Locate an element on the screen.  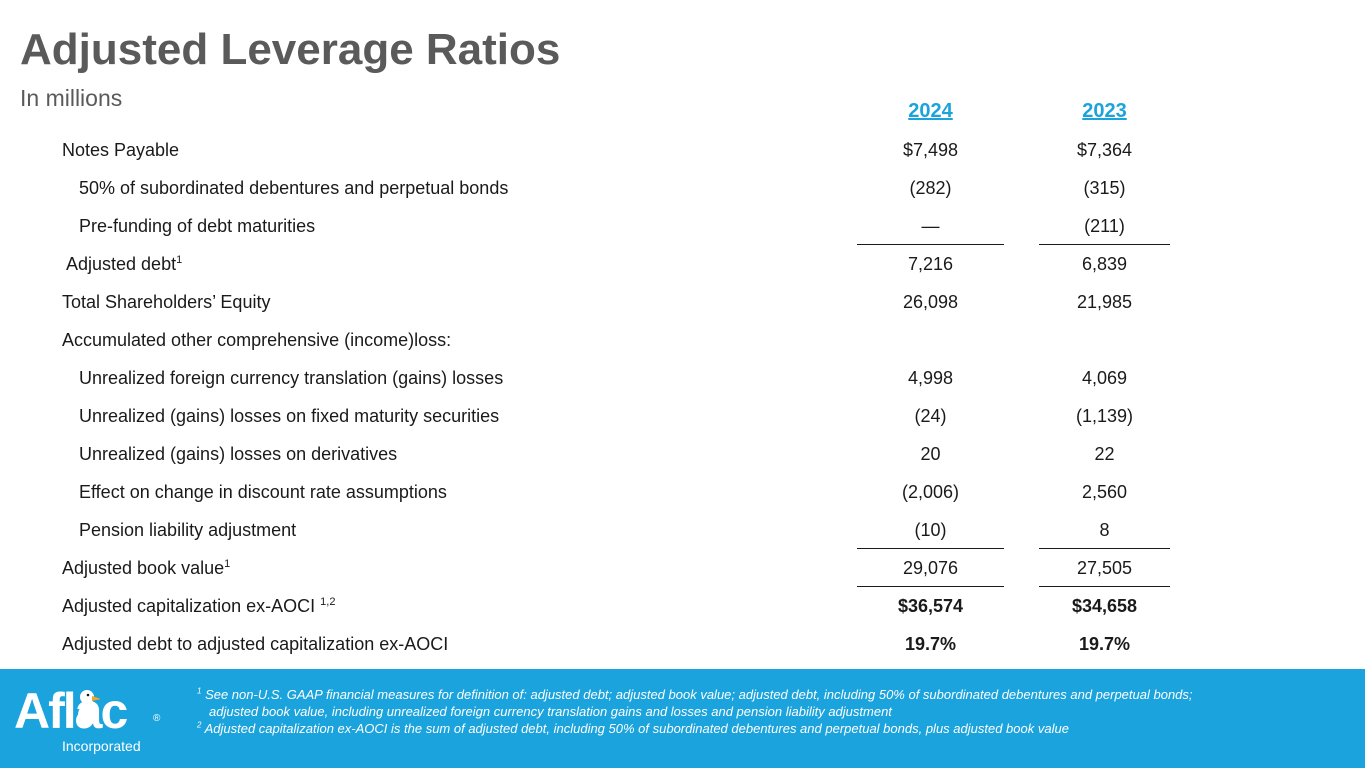
footnote-number: 2 is located at coordinates (199, 725).